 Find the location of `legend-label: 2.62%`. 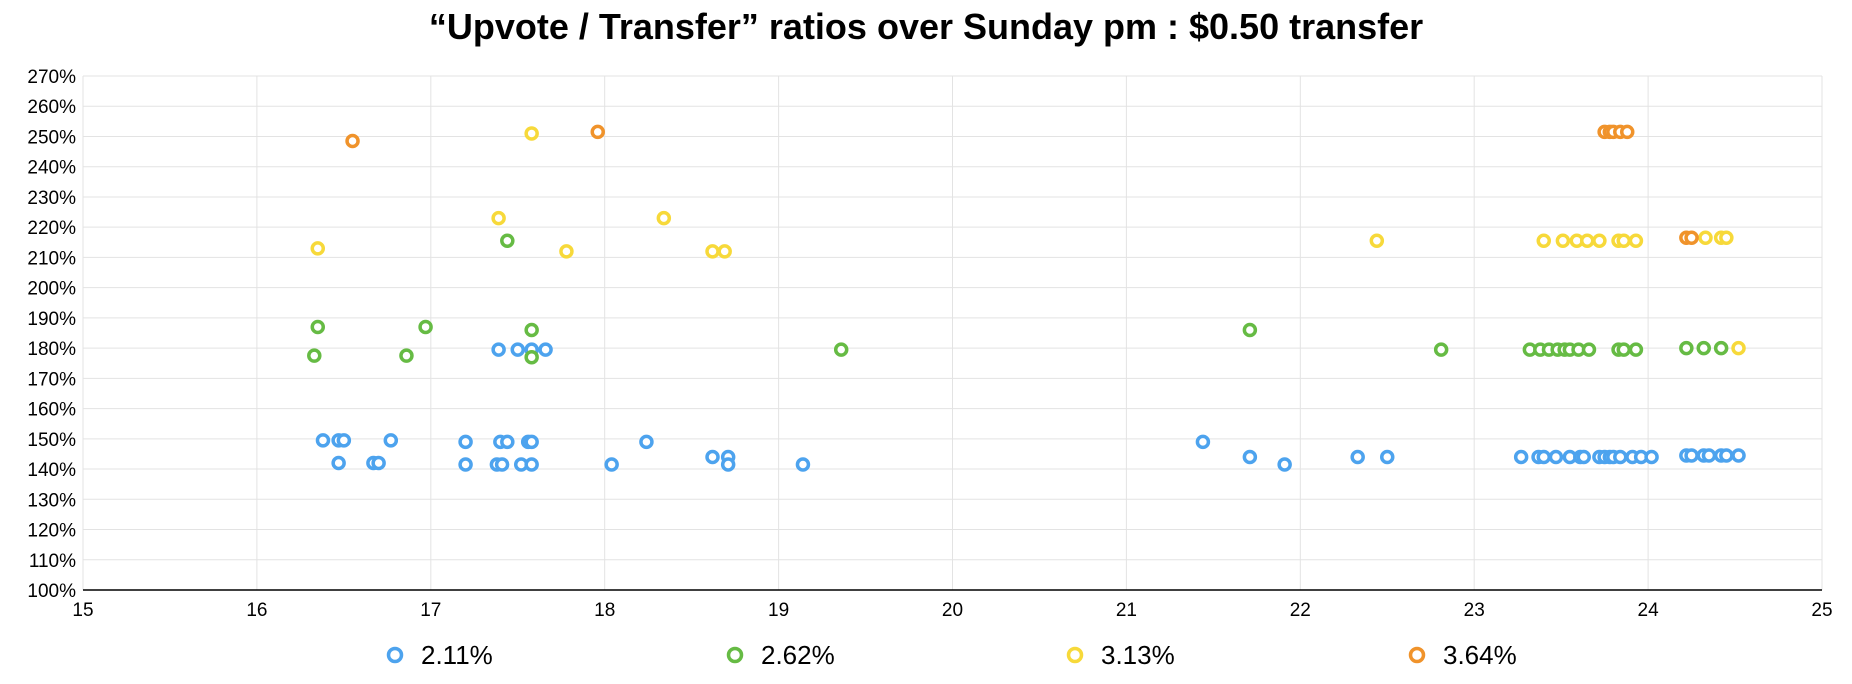

legend-label: 2.62% is located at coordinates (798, 655).